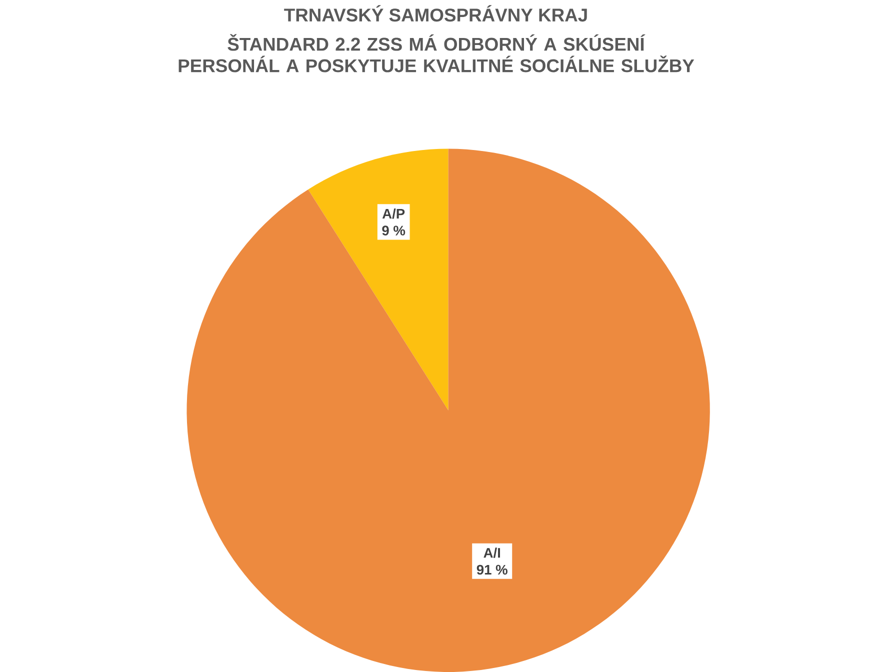  Describe the element at coordinates (492, 569) in the screenshot. I see `data-label: 91 %` at that location.